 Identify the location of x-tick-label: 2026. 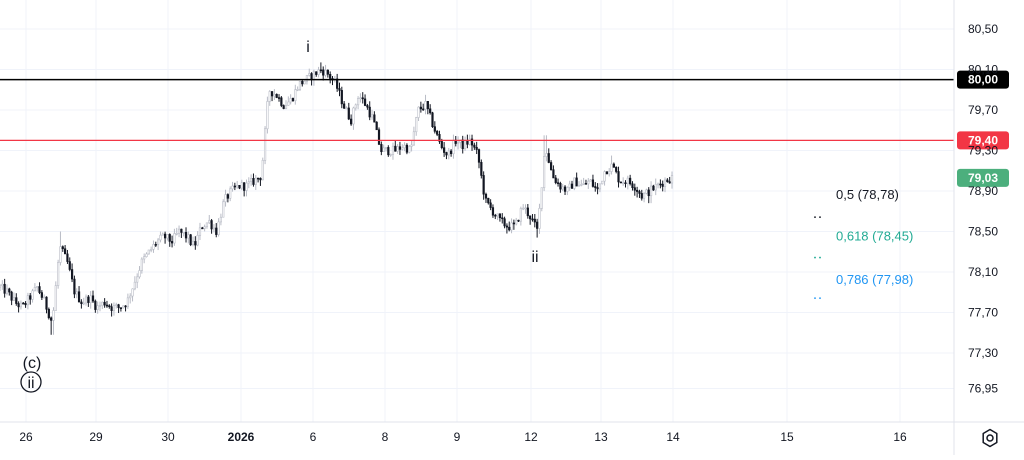
(241, 437).